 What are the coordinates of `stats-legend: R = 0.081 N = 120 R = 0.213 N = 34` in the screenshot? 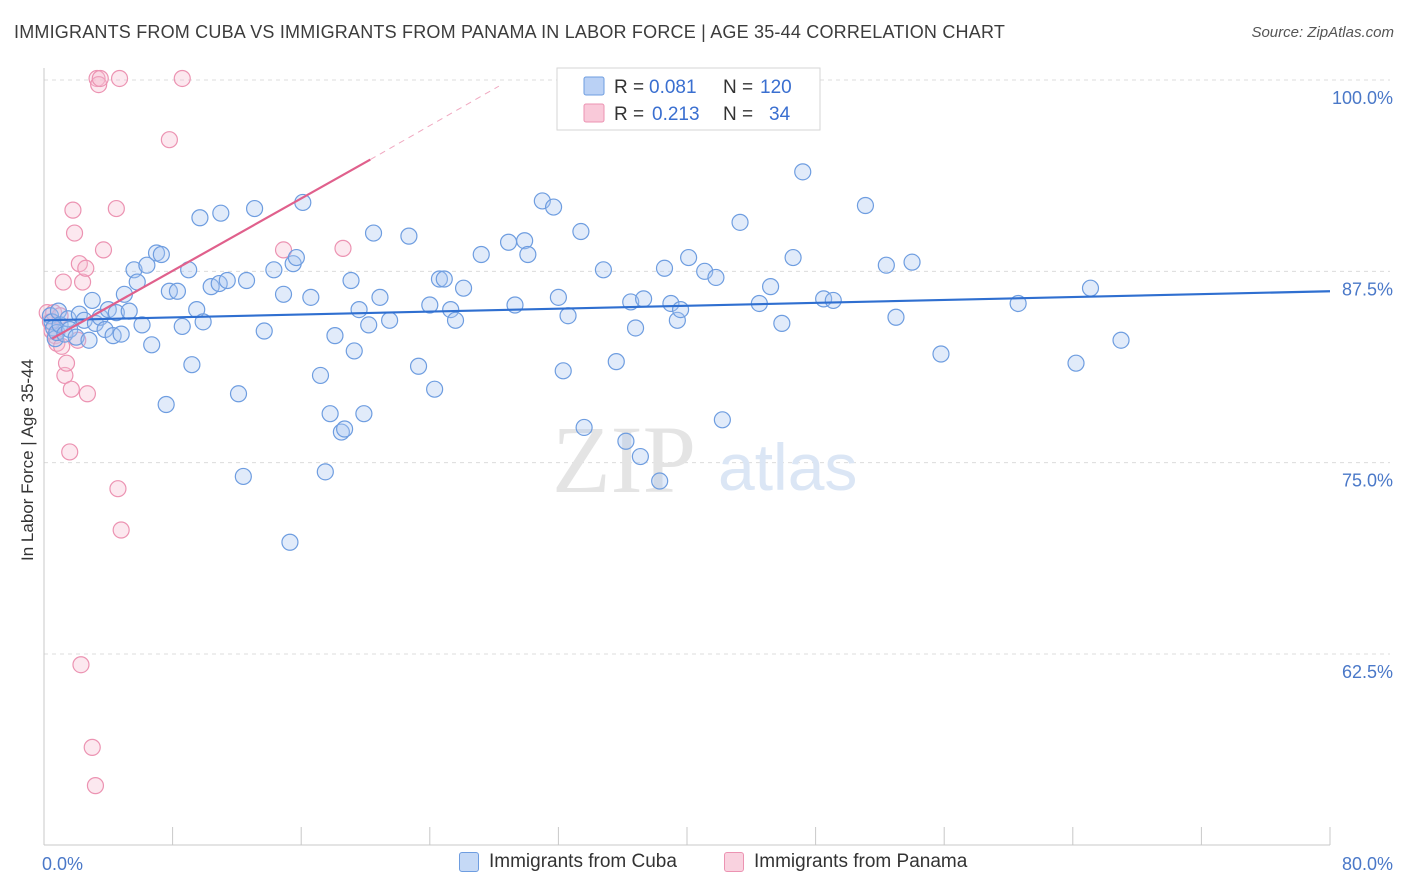 It's located at (688, 99).